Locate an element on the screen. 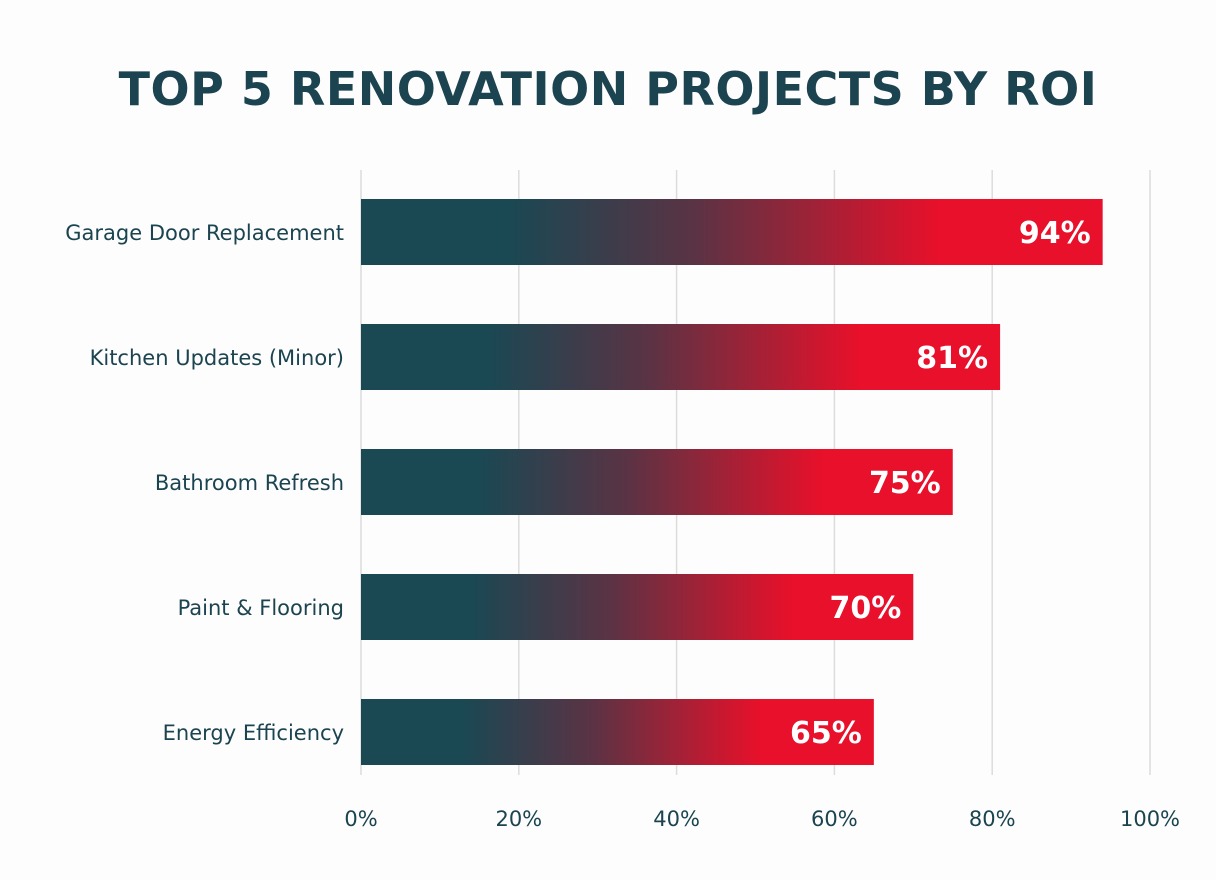 The height and width of the screenshot is (880, 1216). data-label: 75% is located at coordinates (905, 483).